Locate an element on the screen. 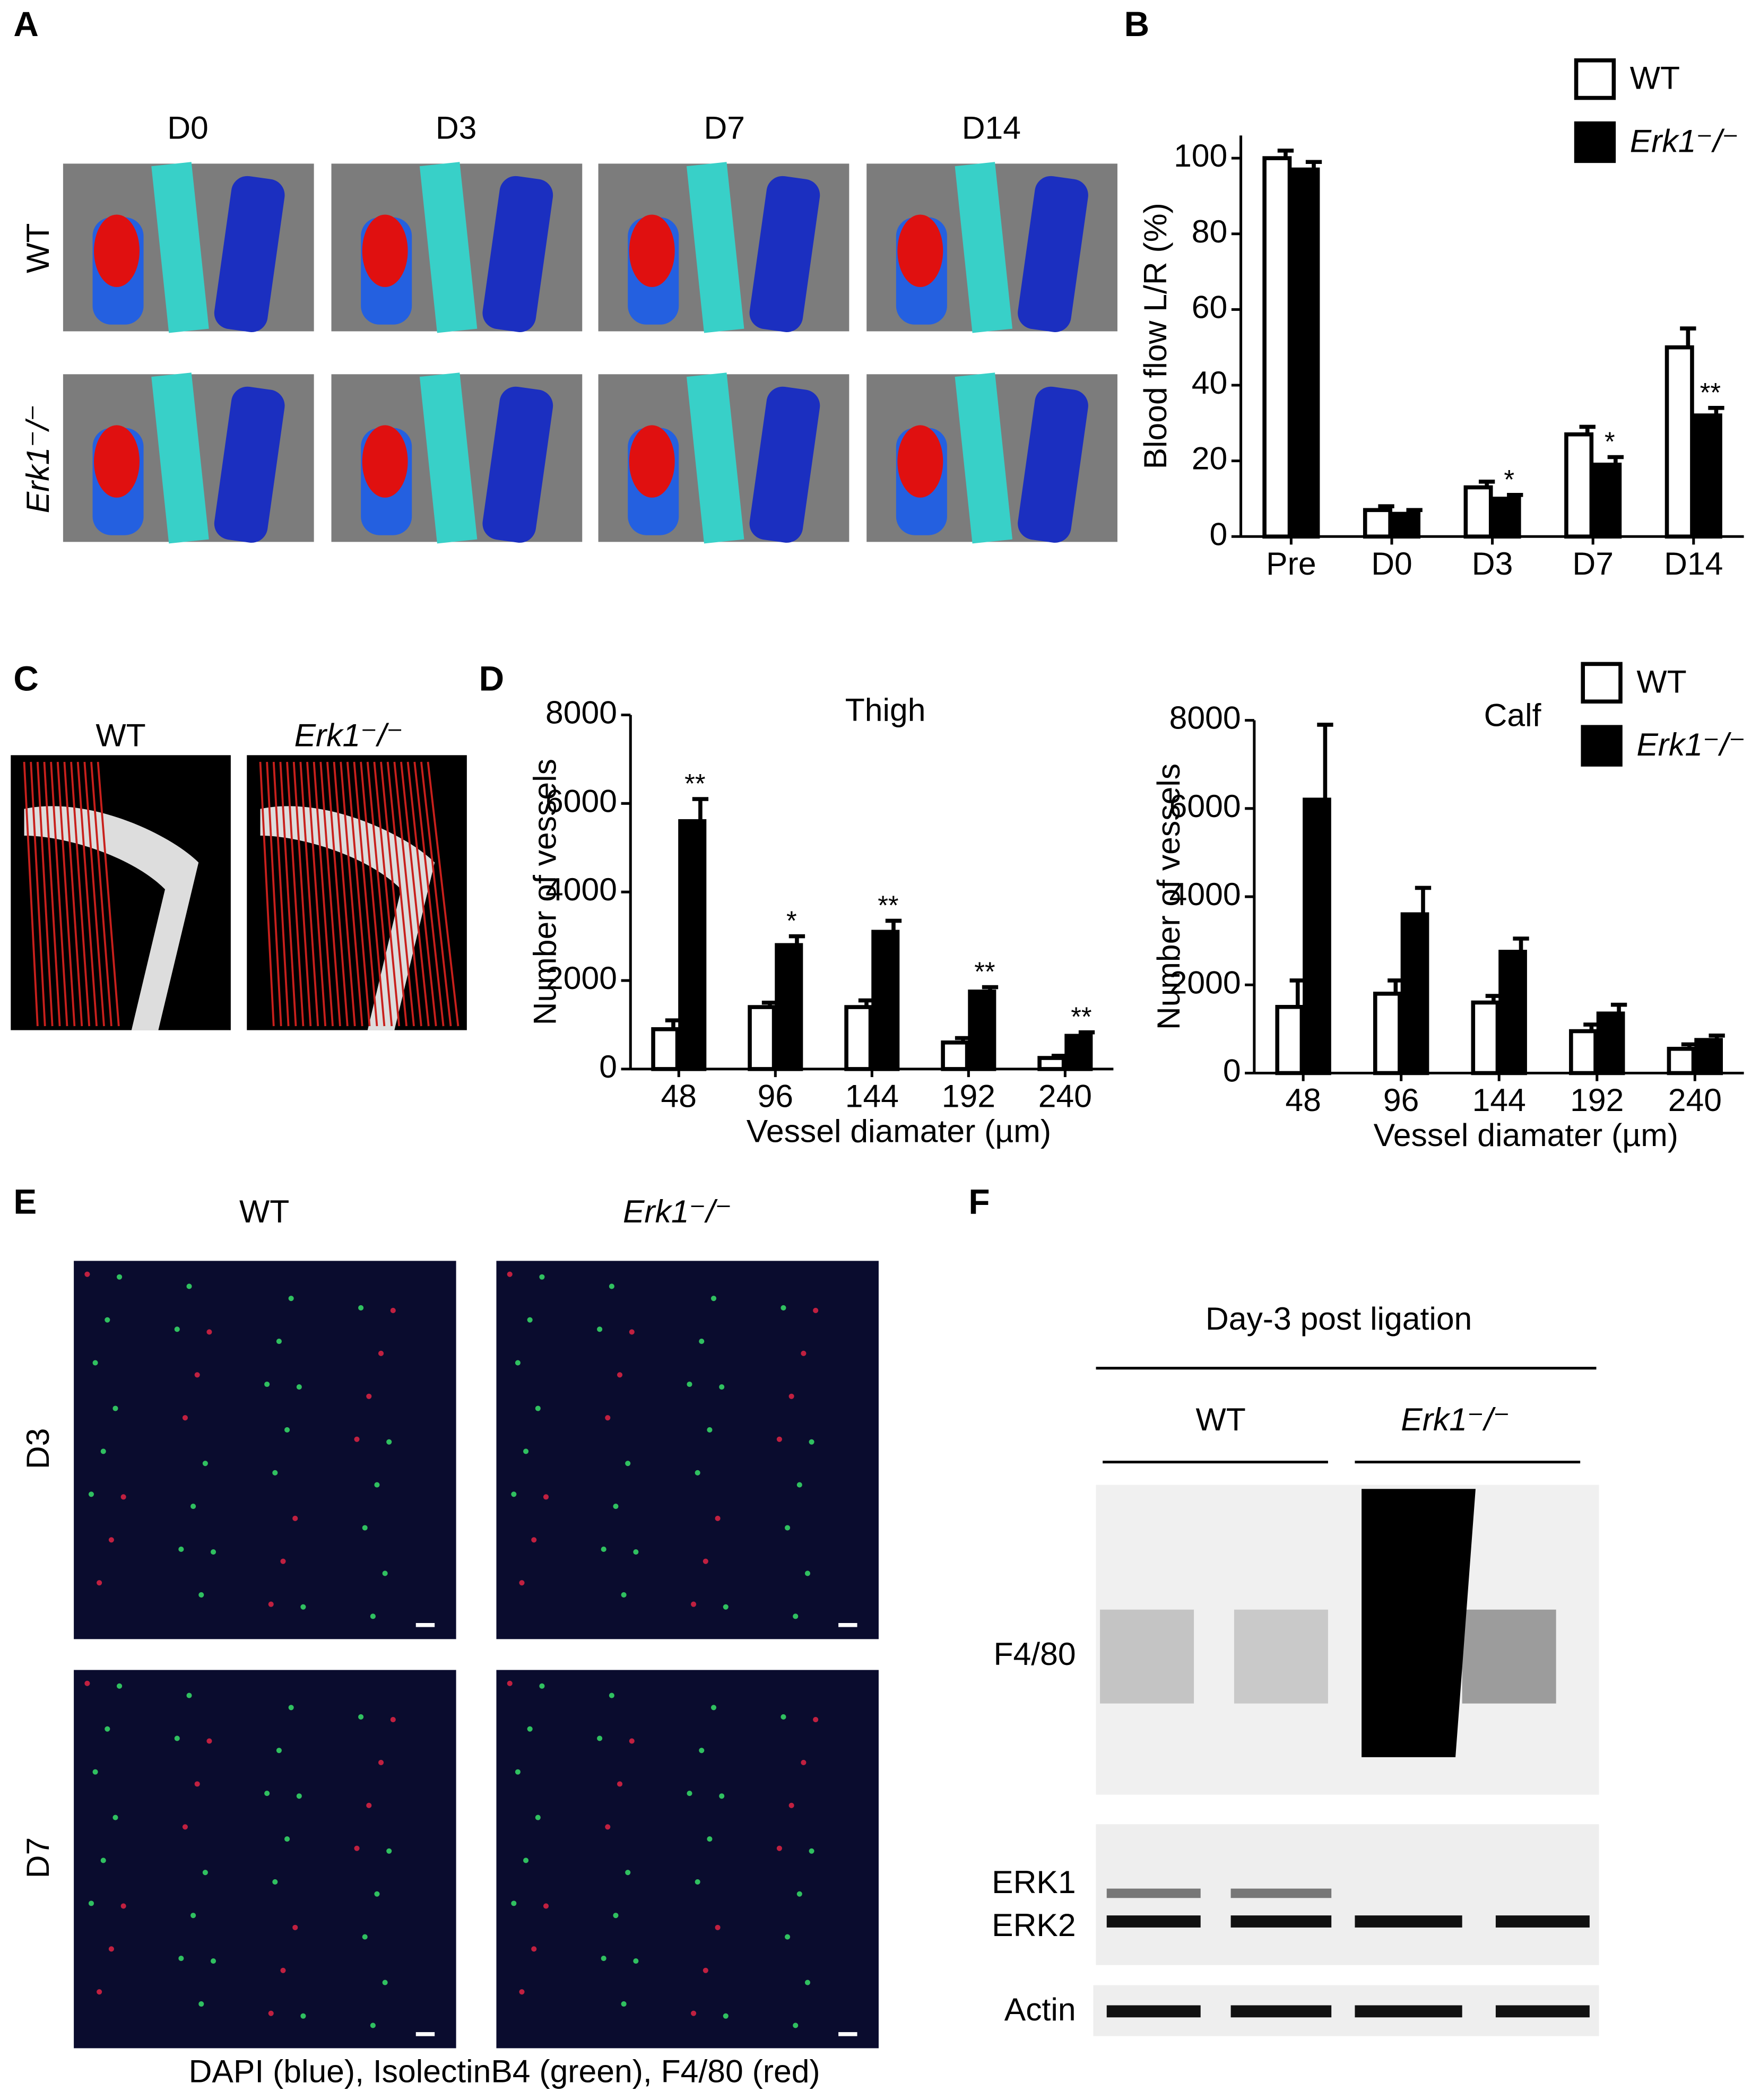  panel-label: D is located at coordinates (491, 678).